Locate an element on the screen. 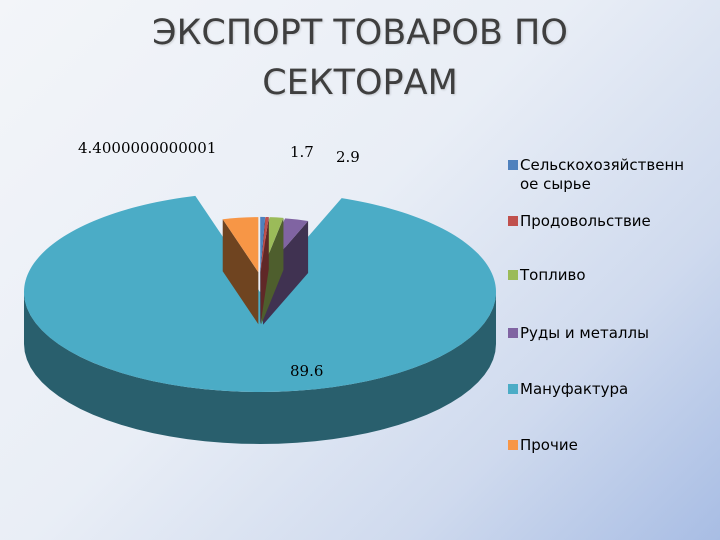 The image size is (720, 540). legend-label-other: Прочие is located at coordinates (549, 445).